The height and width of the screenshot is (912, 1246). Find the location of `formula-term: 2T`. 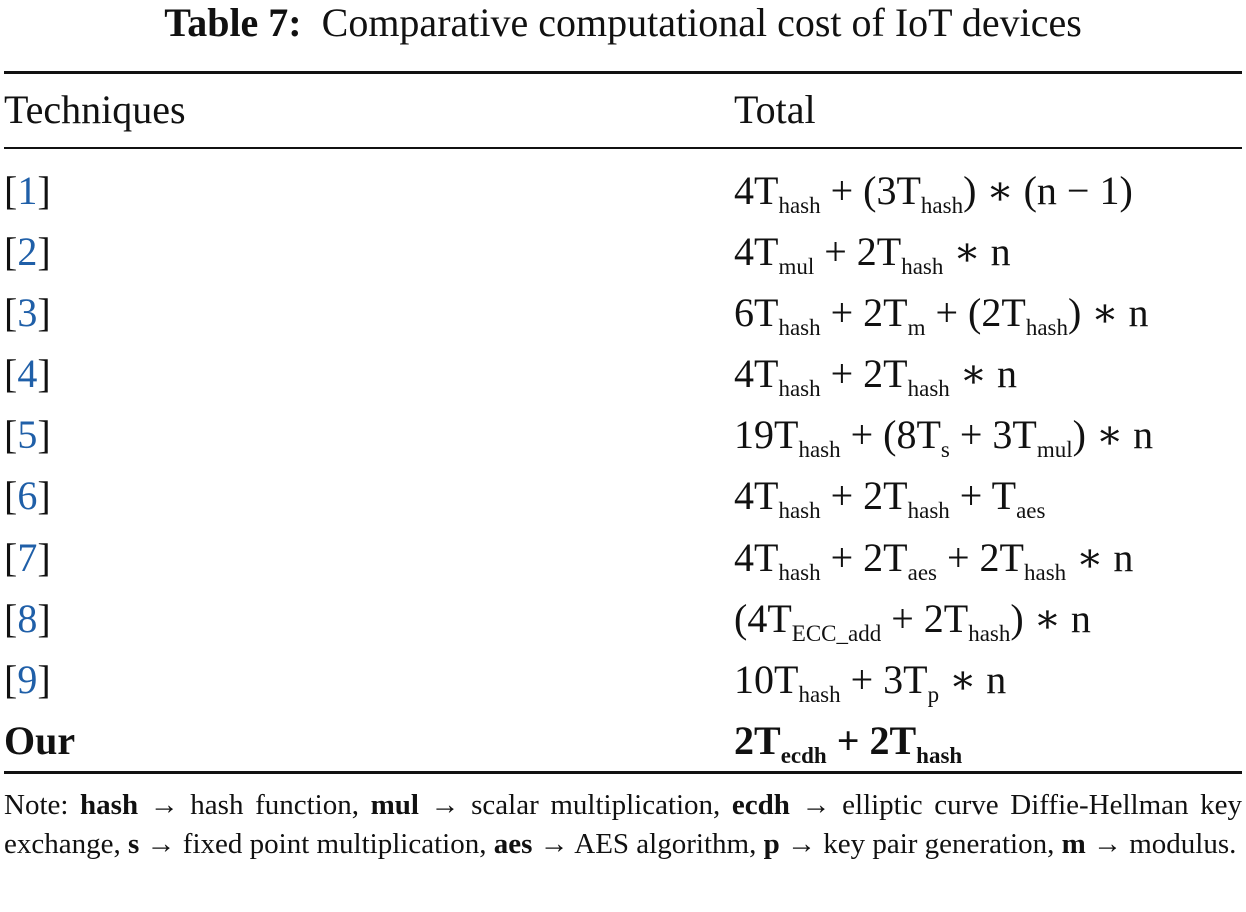

formula-term: 2T is located at coordinates (757, 740).